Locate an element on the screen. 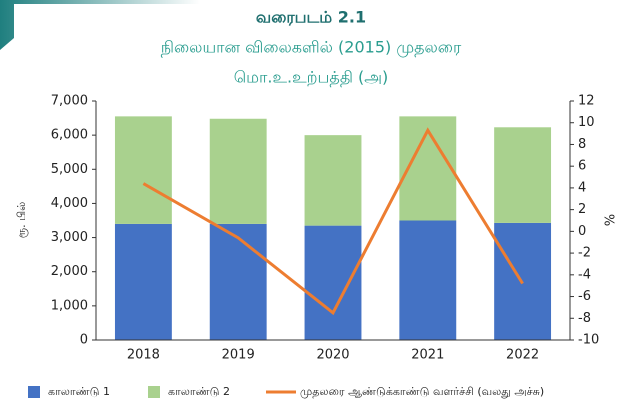 The image size is (623, 405). y-tick-label: 1,000 is located at coordinates (69, 305).